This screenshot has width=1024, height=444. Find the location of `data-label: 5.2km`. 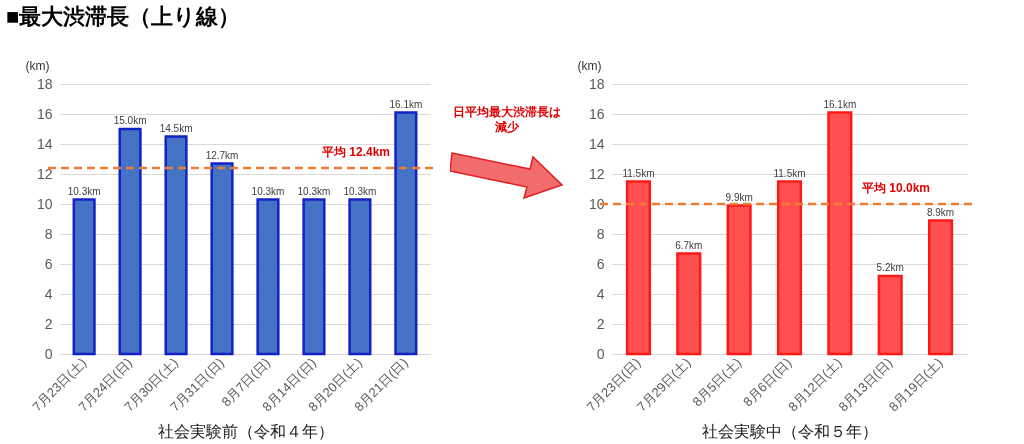

data-label: 5.2km is located at coordinates (890, 267).